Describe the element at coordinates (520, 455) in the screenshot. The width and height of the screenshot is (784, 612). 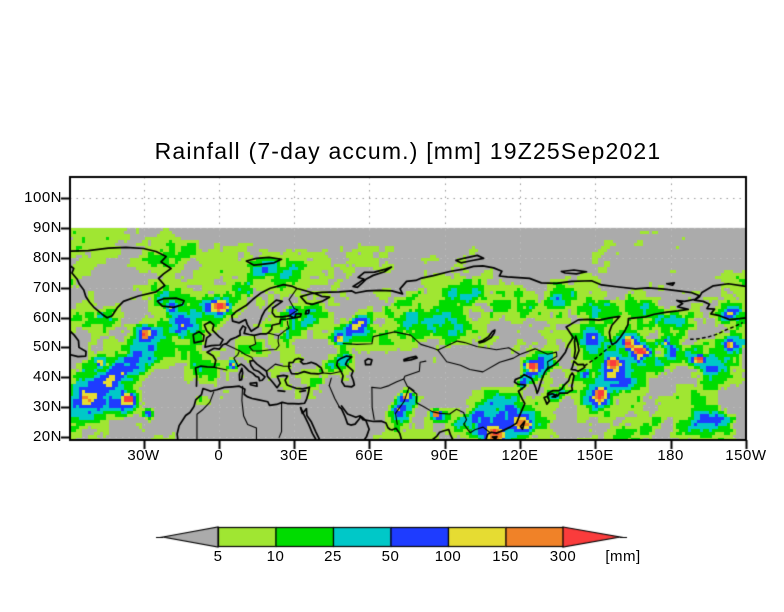
I see `lon-tick-label: 120E` at that location.